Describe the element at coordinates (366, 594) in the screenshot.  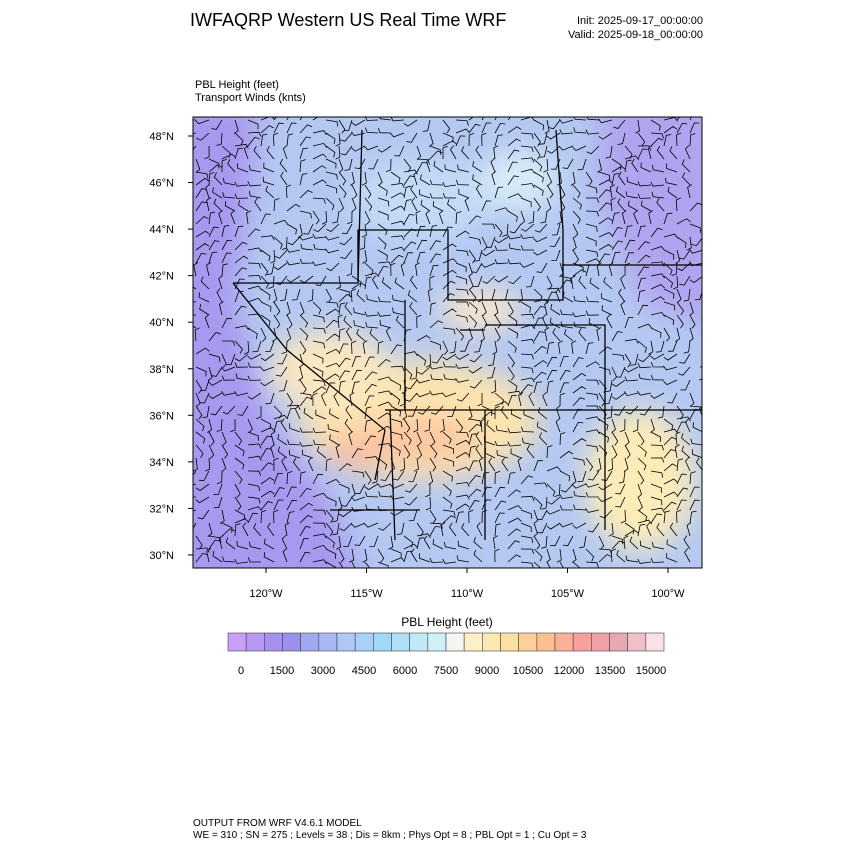
I see `lon-label: 115°W` at that location.